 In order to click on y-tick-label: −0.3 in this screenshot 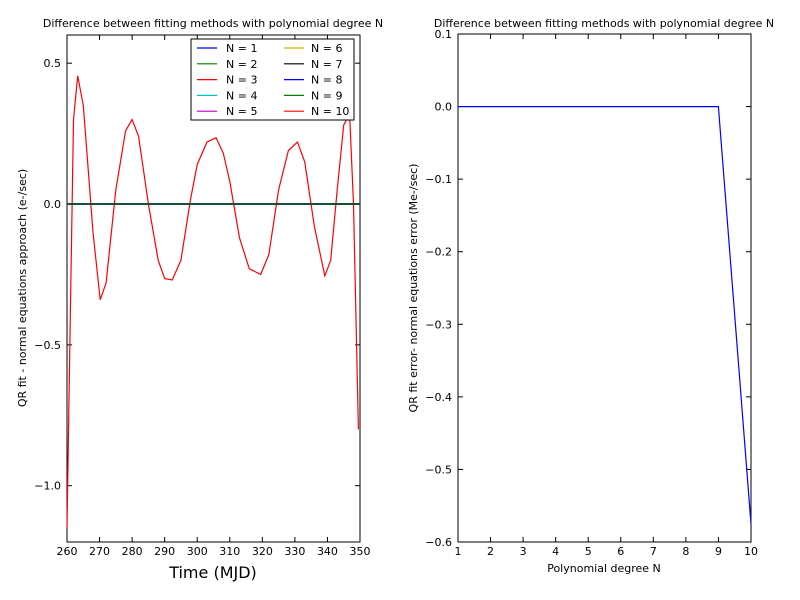, I will do `click(438, 324)`.